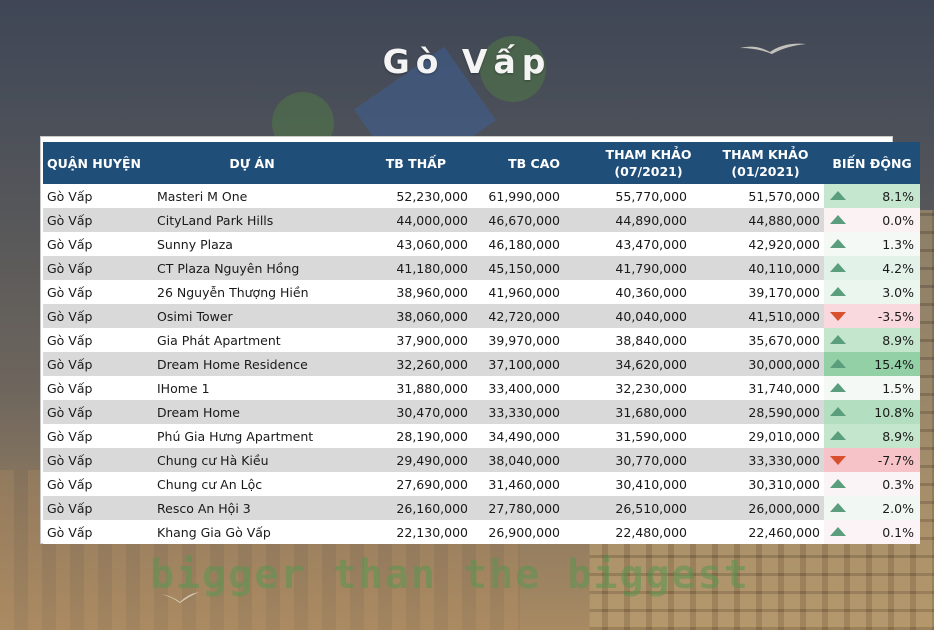 This screenshot has width=934, height=630. What do you see at coordinates (765, 388) in the screenshot?
I see `cell-ref-01-2021: 31,740,000` at bounding box center [765, 388].